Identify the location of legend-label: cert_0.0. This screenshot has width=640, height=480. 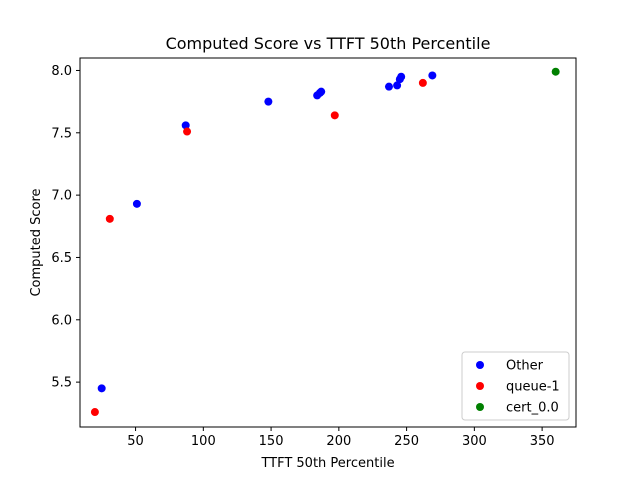
(532, 408).